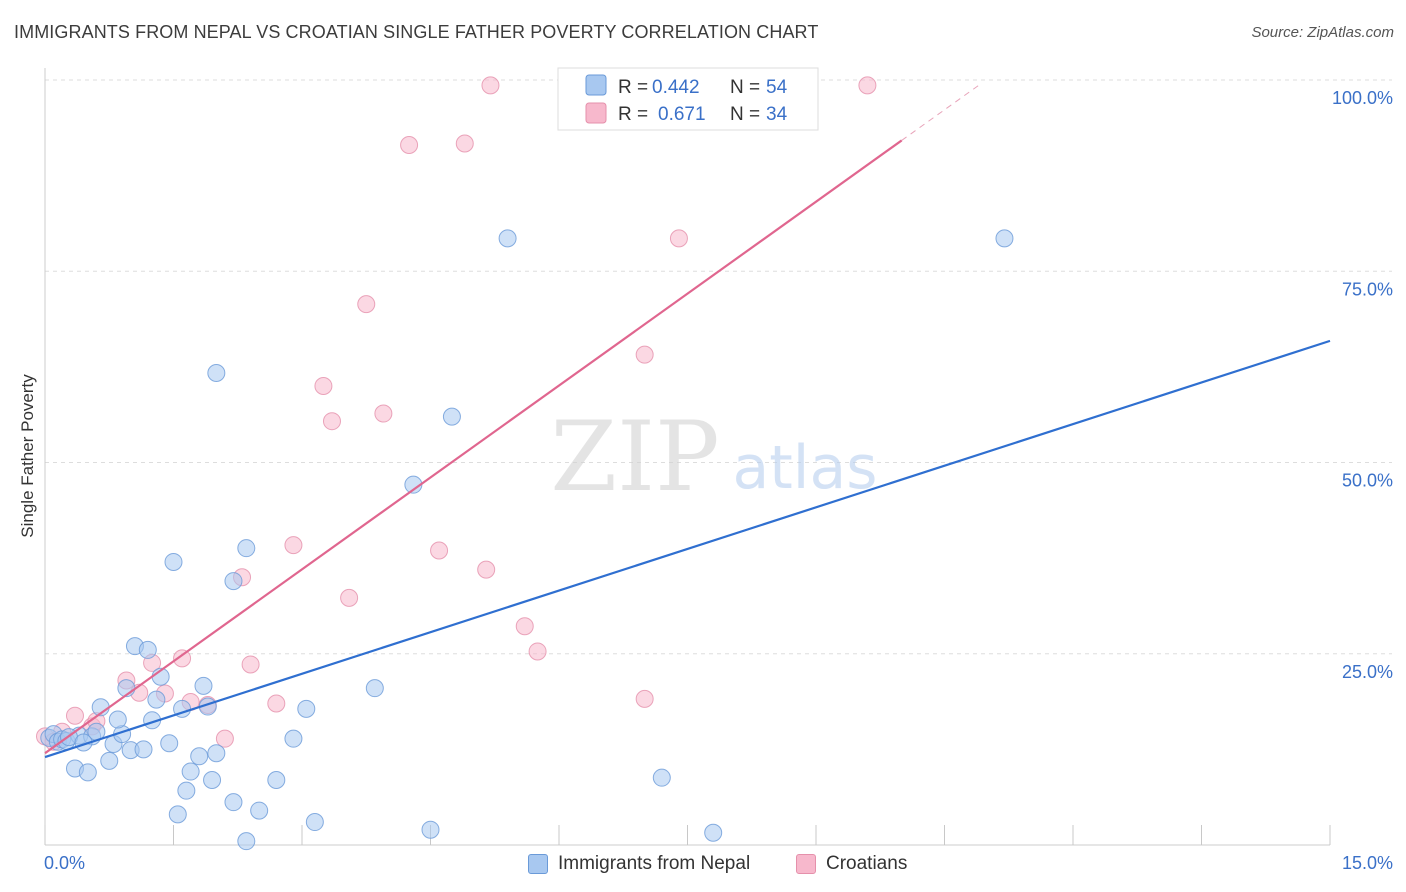 This screenshot has width=1406, height=892. I want to click on legend-top-nepal-r-value: 0.442, so click(676, 87).